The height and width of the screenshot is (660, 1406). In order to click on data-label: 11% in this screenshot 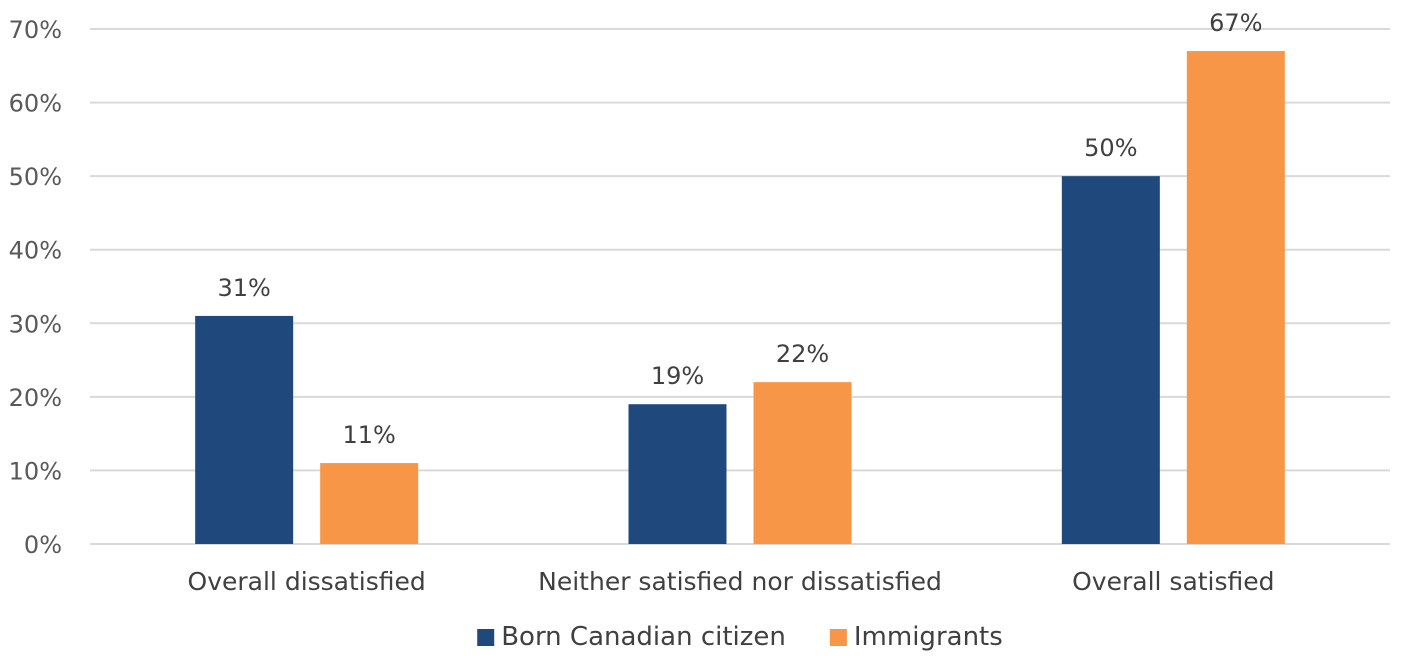, I will do `click(368, 435)`.